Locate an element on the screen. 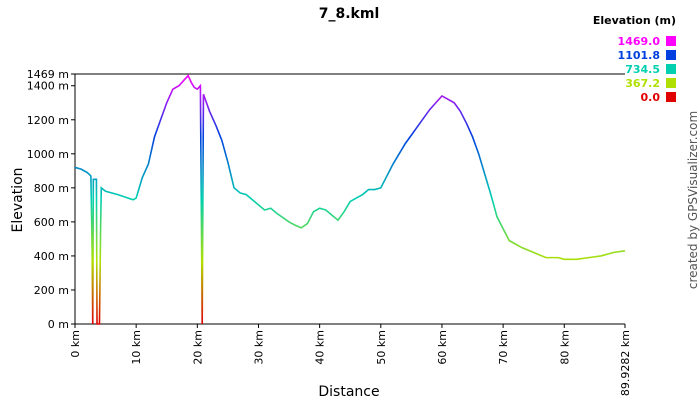 The height and width of the screenshot is (400, 700). x-tick-label: 89.9282 km is located at coordinates (625, 363).